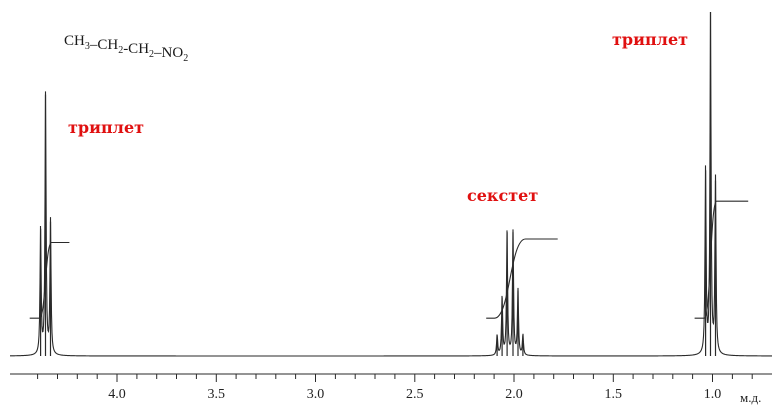 This screenshot has height=407, width=774. Describe the element at coordinates (87, 46) in the screenshot. I see `formula-subscript-0: 3` at that location.